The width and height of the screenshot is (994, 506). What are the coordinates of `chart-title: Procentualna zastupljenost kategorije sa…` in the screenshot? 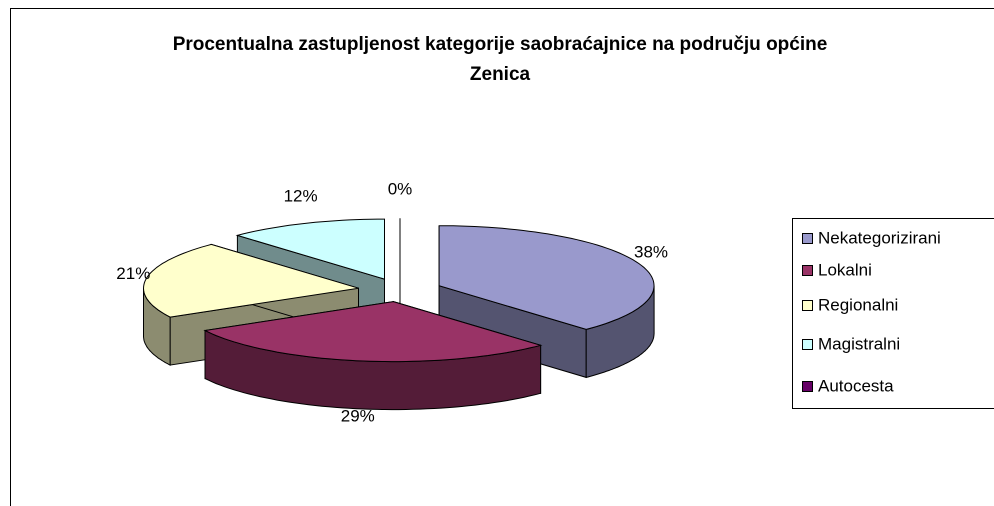 It's located at (500, 59).